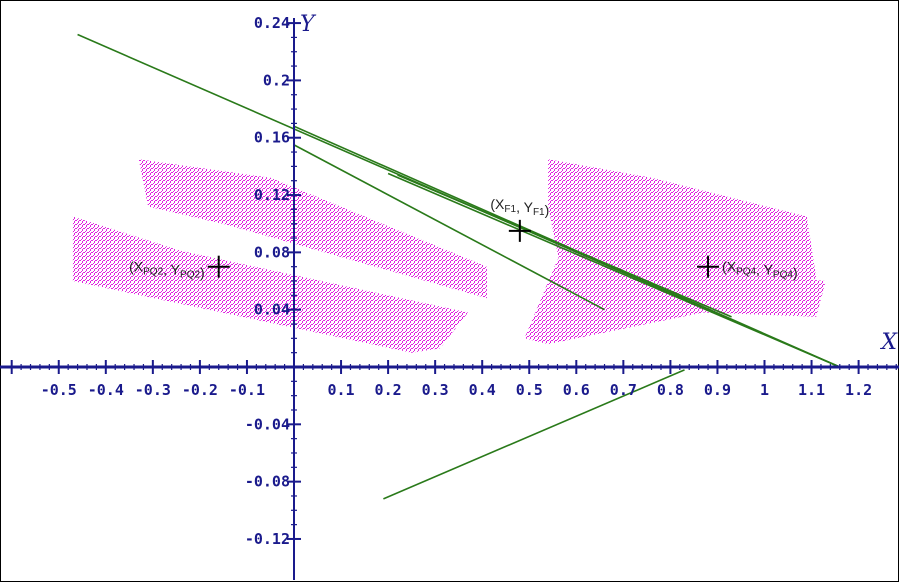 Image resolution: width=899 pixels, height=582 pixels. I want to click on x-tick-label: 0.8, so click(670, 390).